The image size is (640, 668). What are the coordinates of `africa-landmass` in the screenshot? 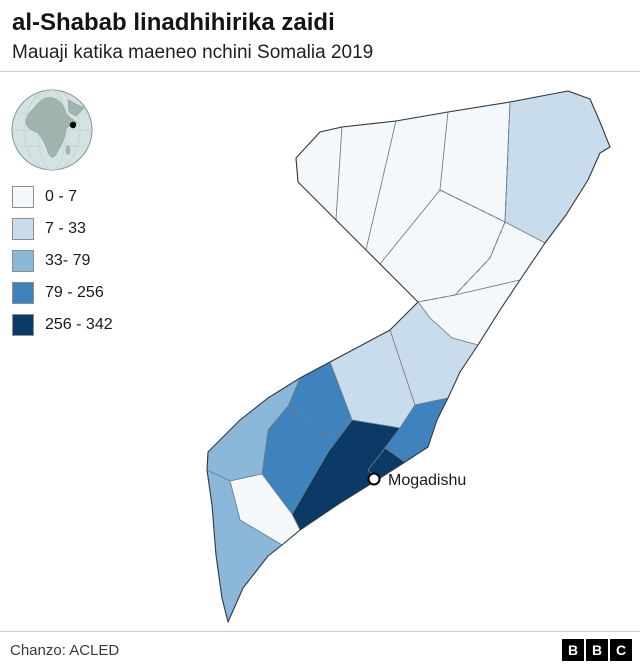 It's located at (51, 127).